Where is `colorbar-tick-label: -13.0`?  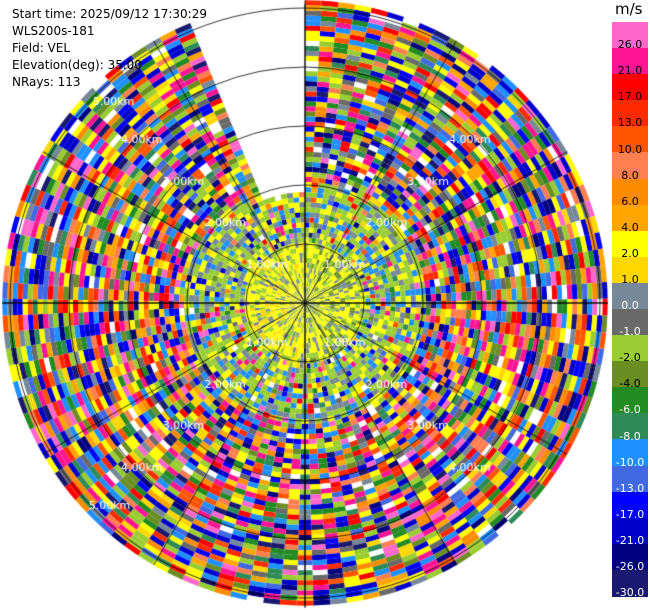 colorbar-tick-label: -13.0 is located at coordinates (630, 488).